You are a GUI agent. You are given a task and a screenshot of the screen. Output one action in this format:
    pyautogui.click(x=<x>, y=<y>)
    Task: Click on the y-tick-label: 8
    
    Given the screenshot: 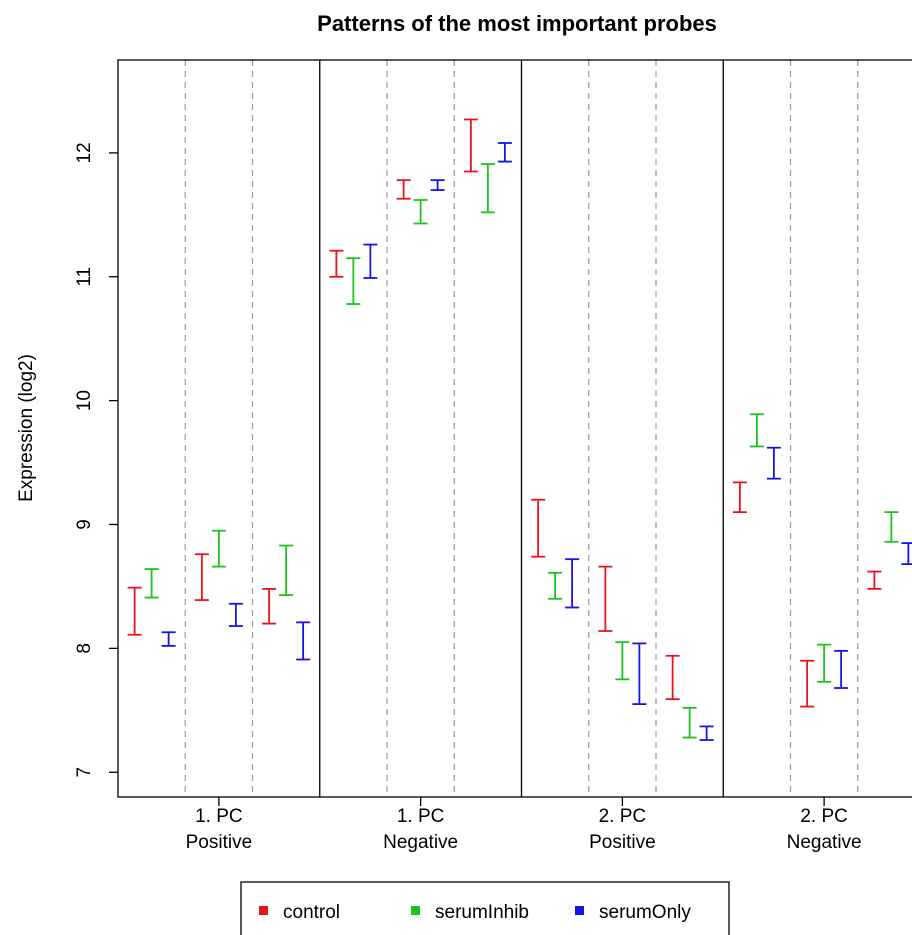 What is the action you would take?
    pyautogui.click(x=84, y=648)
    